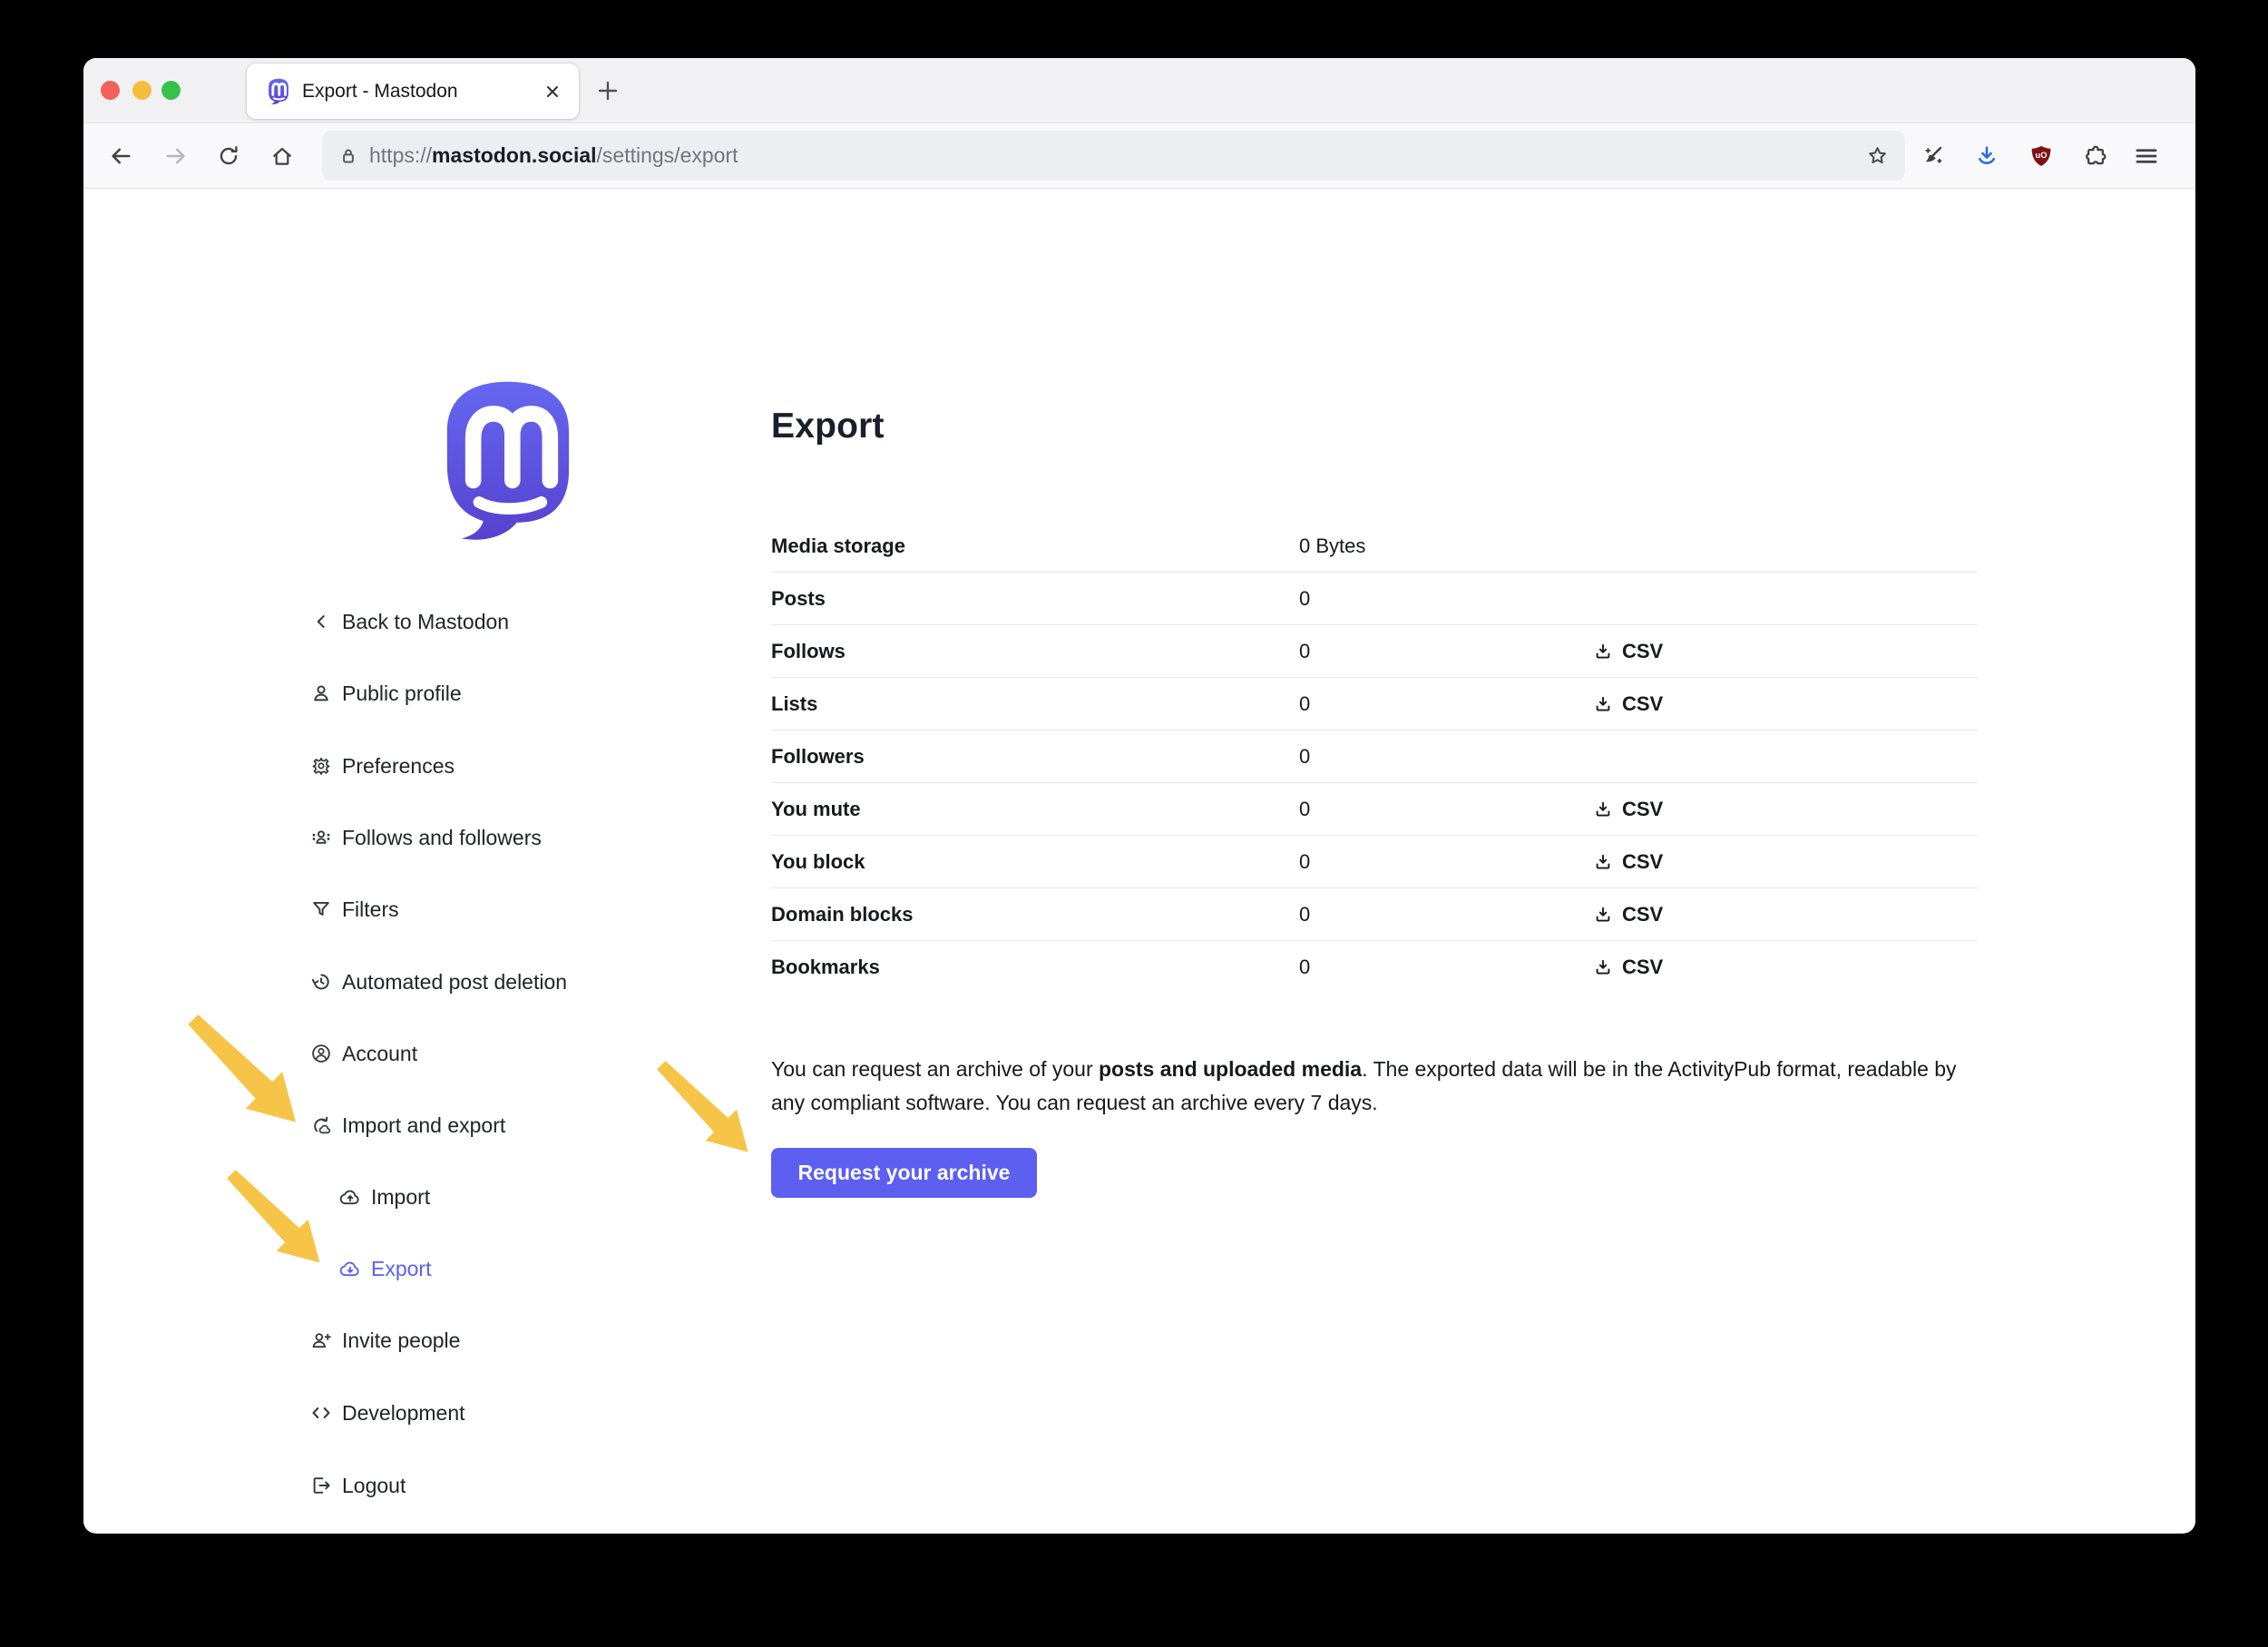 This screenshot has height=1647, width=2268. What do you see at coordinates (321, 909) in the screenshot?
I see `funnel-icon` at bounding box center [321, 909].